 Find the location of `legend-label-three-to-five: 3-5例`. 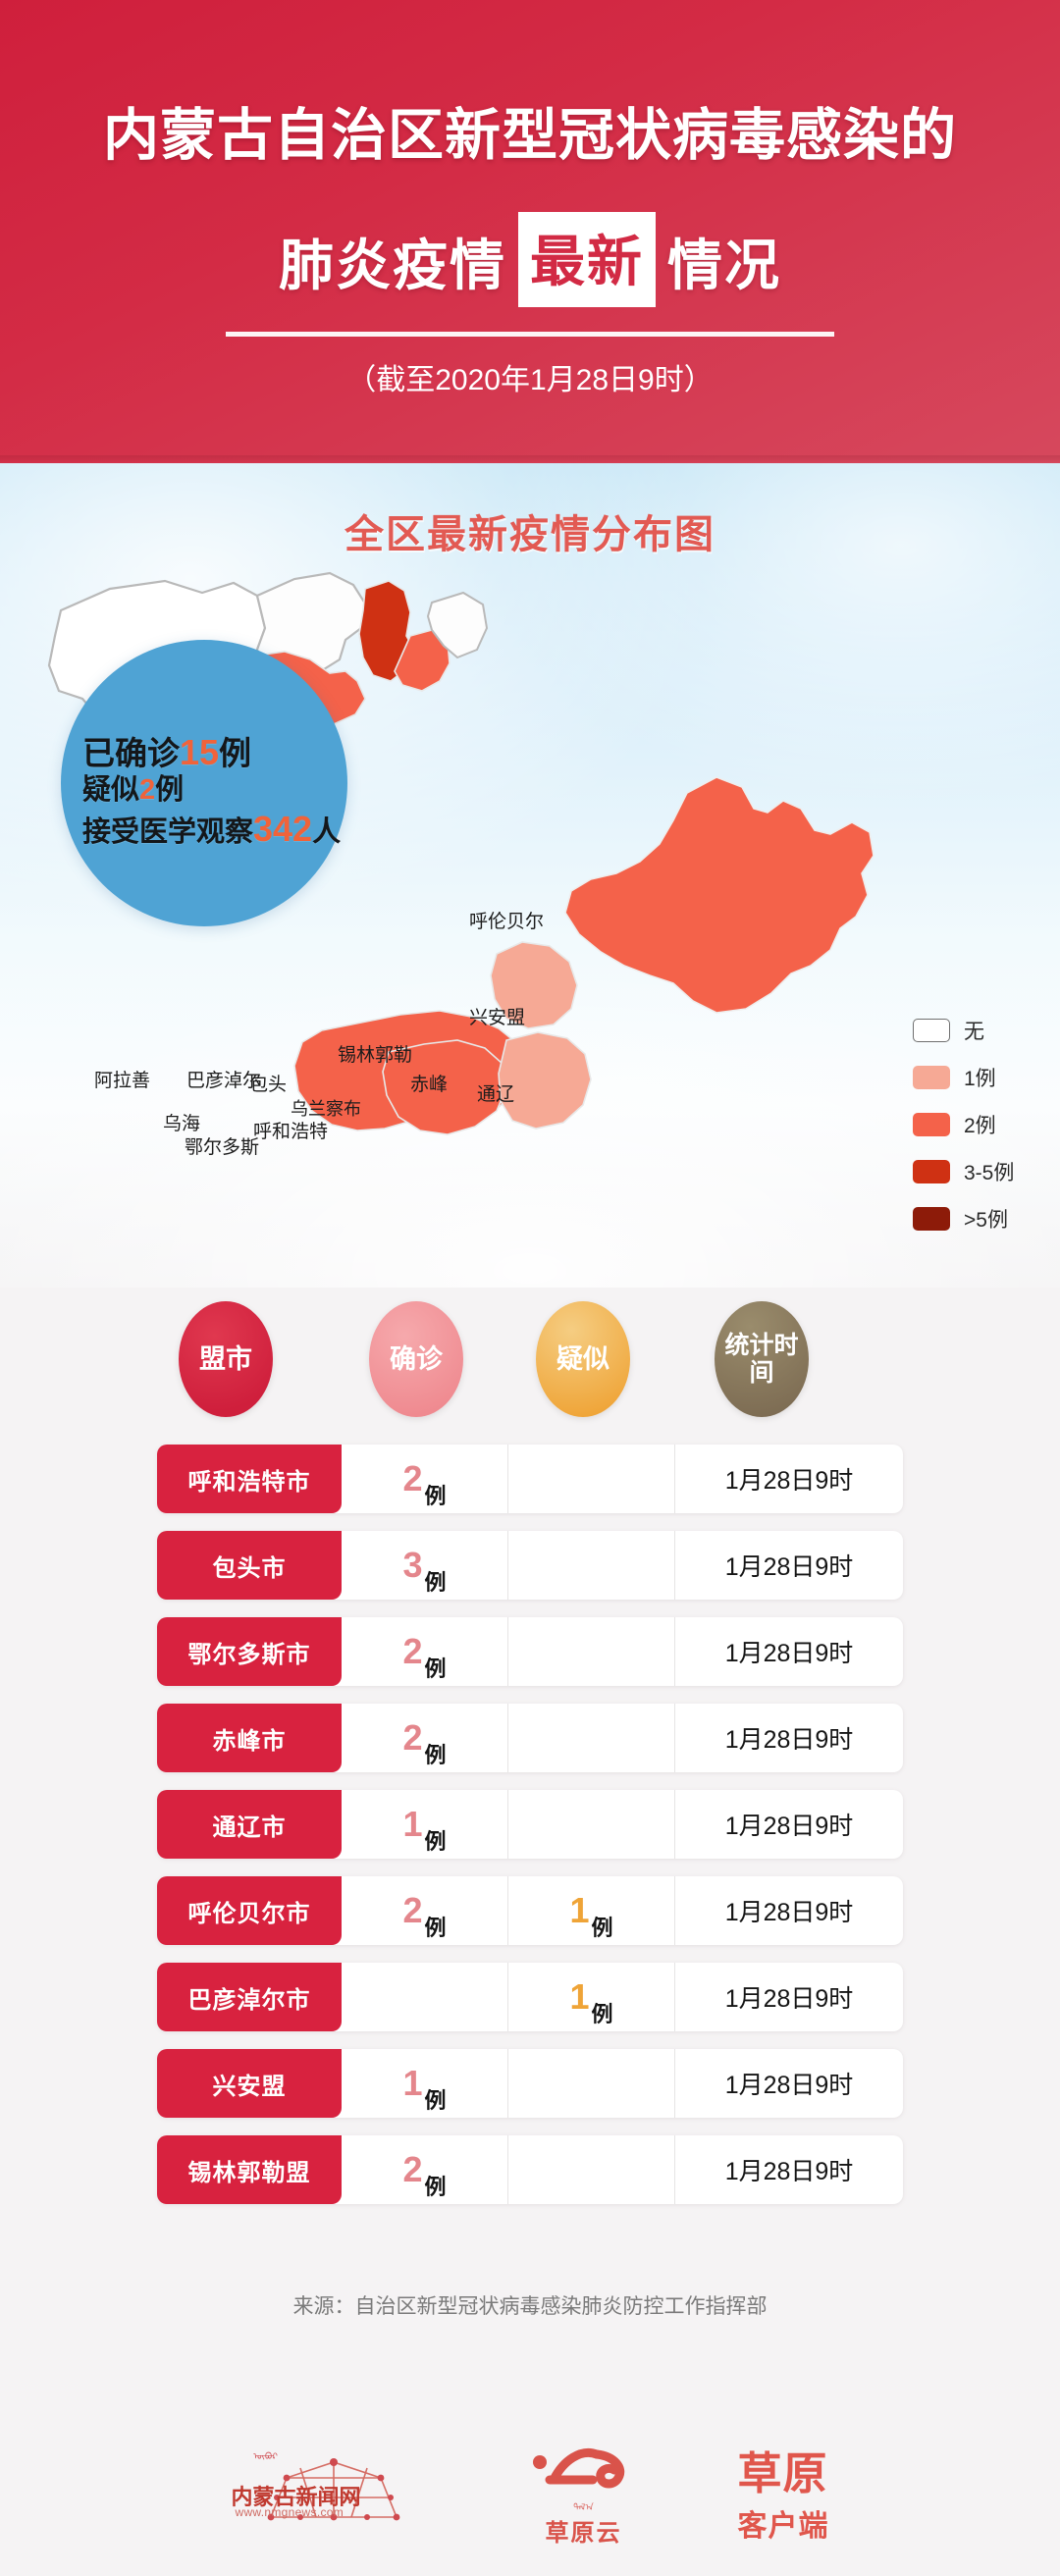

legend-label-three-to-five: 3-5例 is located at coordinates (989, 1173).